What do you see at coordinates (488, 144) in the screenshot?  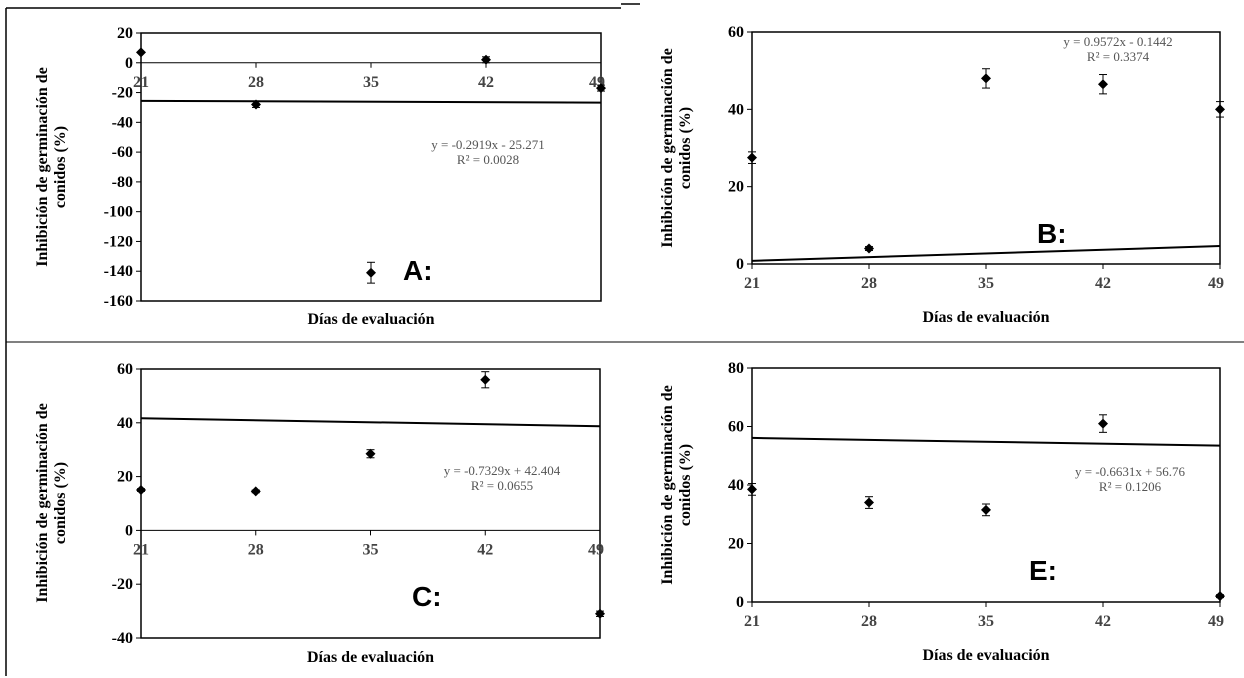 I see `trend-equation: y = -0.2919x - 25.271` at bounding box center [488, 144].